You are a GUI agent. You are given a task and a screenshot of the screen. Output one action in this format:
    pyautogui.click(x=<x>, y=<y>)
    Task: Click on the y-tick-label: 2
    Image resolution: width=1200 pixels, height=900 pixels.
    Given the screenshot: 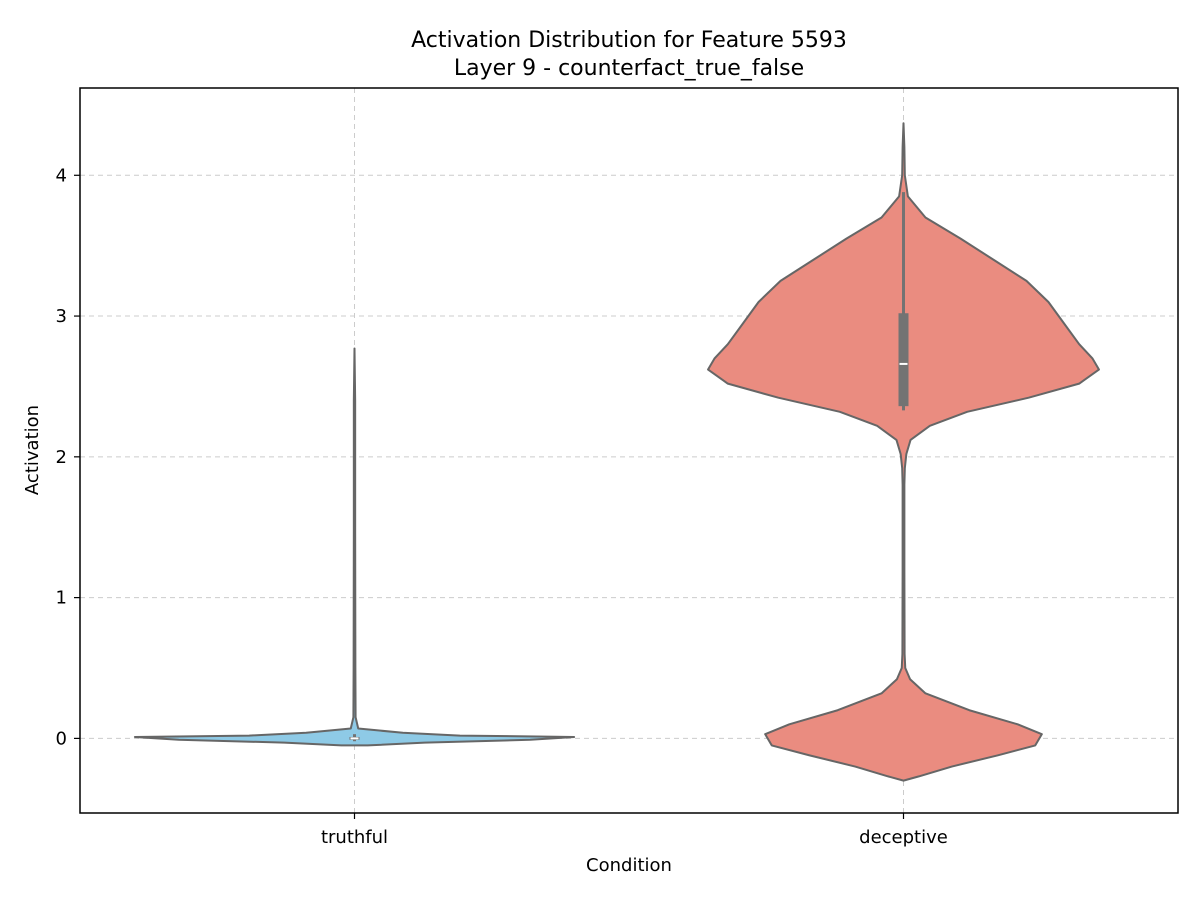 What is the action you would take?
    pyautogui.click(x=61, y=457)
    